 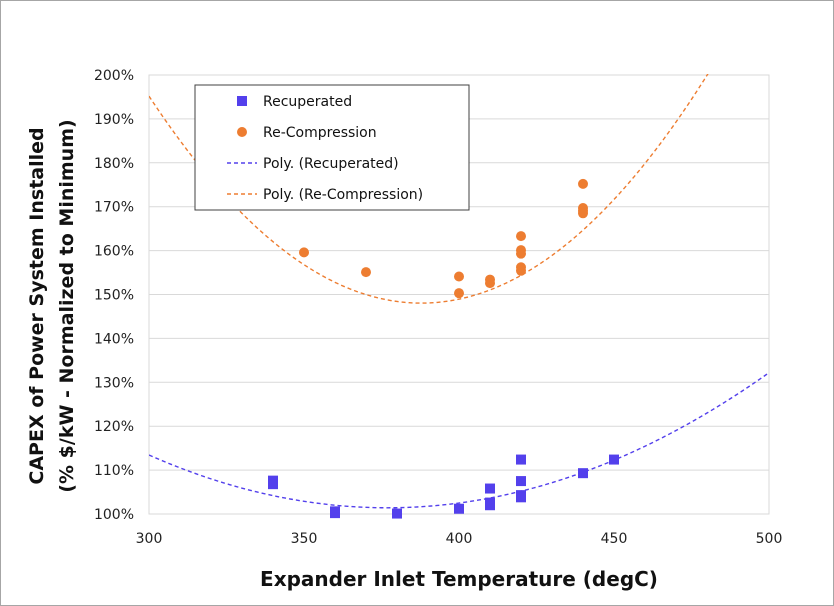 I want to click on y-axis-title-line1: CAPEX of Power System Installed, so click(x=37, y=305).